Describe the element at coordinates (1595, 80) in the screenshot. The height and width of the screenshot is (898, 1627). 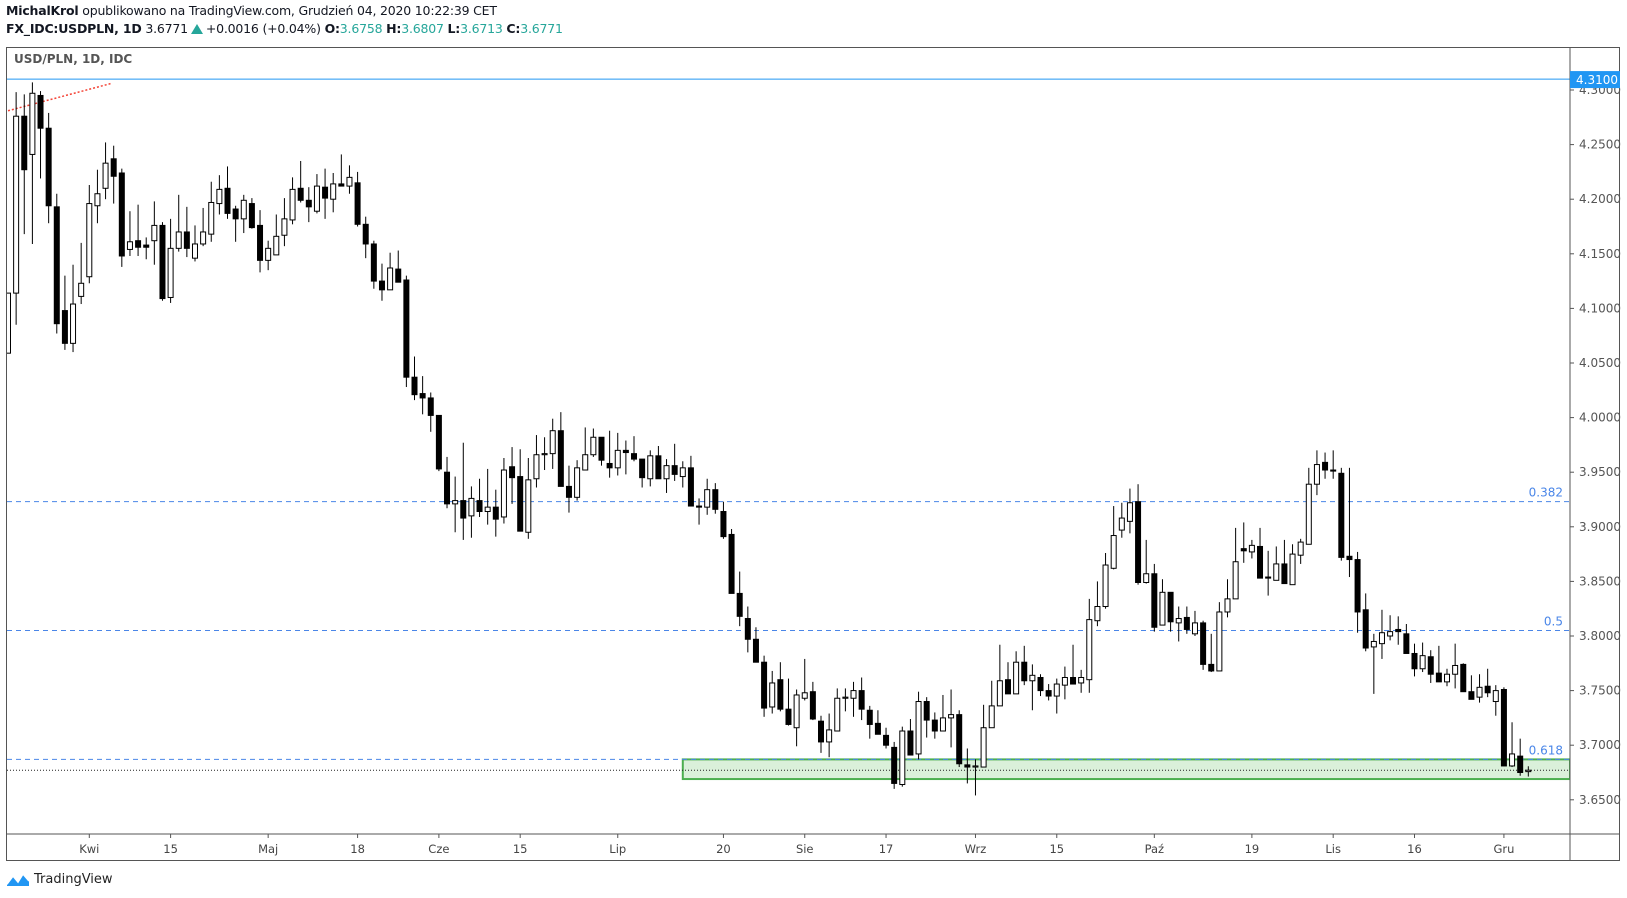
I see `price-label-box` at that location.